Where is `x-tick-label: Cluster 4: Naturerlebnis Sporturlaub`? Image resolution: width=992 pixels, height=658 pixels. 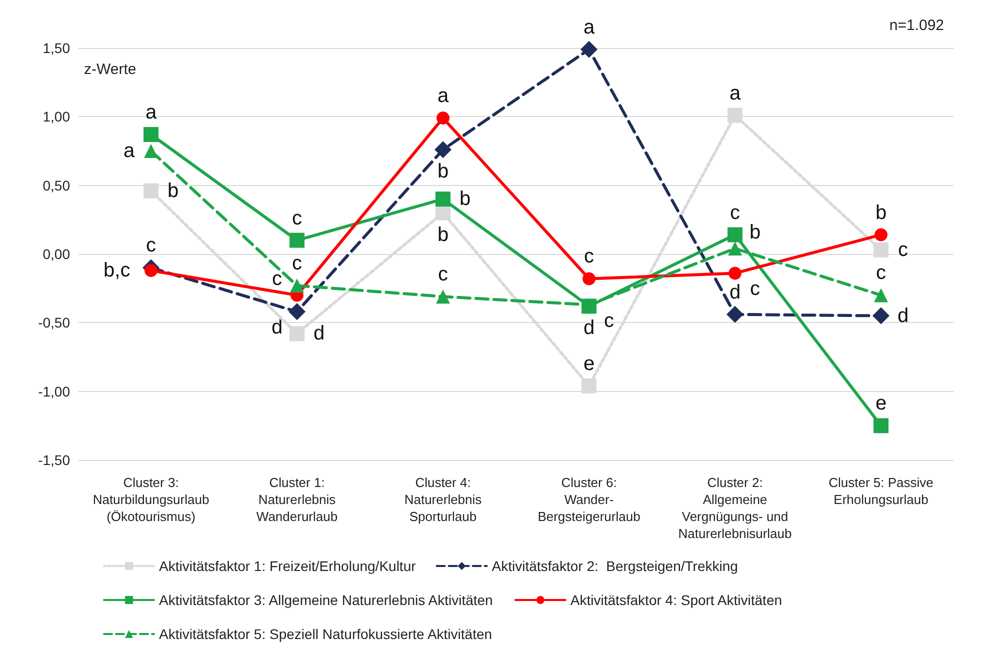
x-tick-label: Cluster 4: Naturerlebnis Sporturlaub is located at coordinates (443, 499).